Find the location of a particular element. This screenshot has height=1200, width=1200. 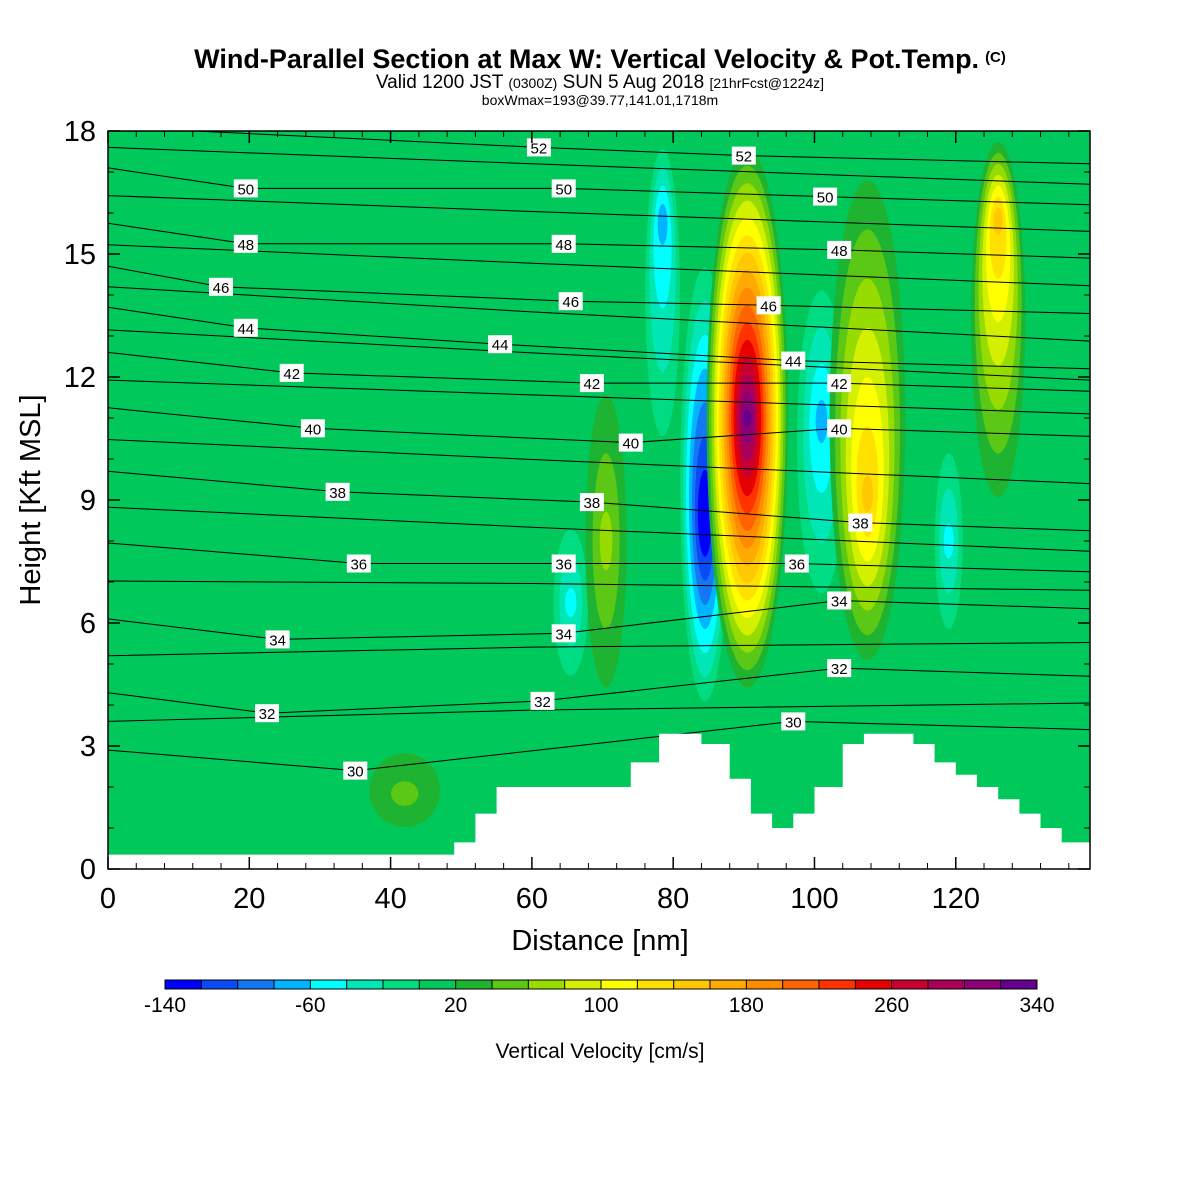

theta-label-text: 42 is located at coordinates (291, 374).